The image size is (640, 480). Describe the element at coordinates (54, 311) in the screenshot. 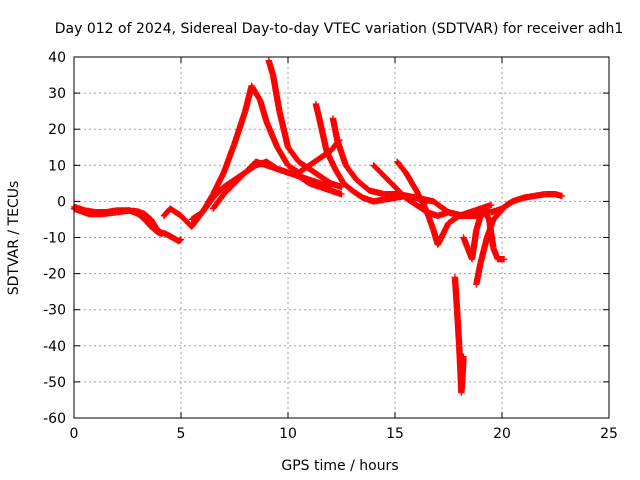

I see `y-tick-label: -30` at that location.